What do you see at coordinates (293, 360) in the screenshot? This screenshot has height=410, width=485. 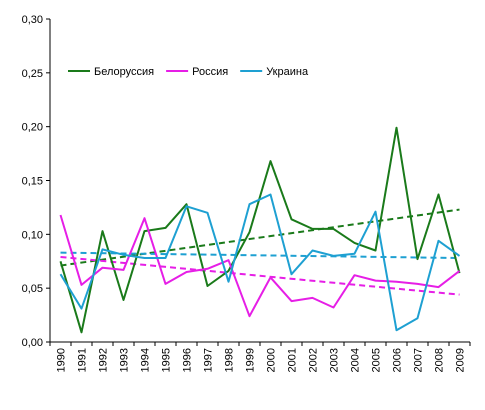 I see `x-tick-label: 2001` at bounding box center [293, 360].